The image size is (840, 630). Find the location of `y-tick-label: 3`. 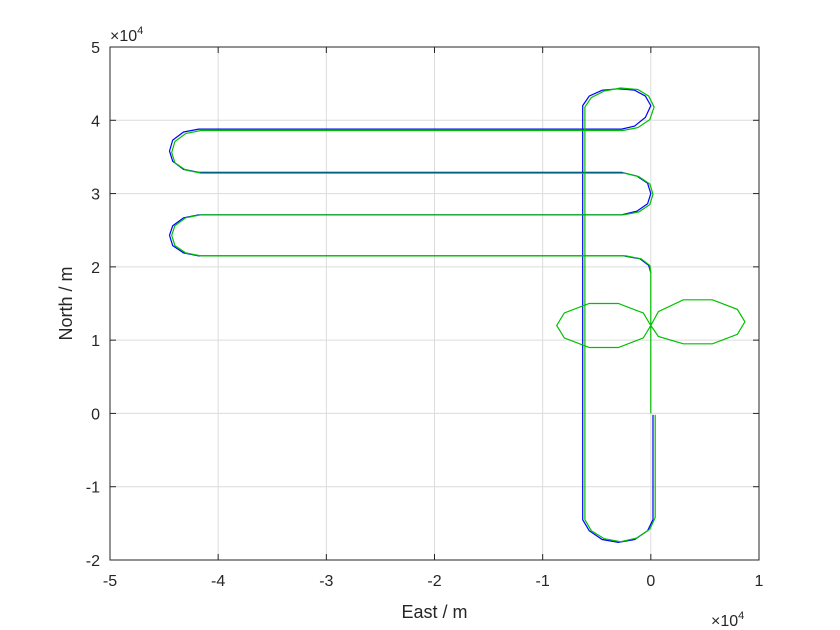

y-tick-label: 3 is located at coordinates (95, 195).